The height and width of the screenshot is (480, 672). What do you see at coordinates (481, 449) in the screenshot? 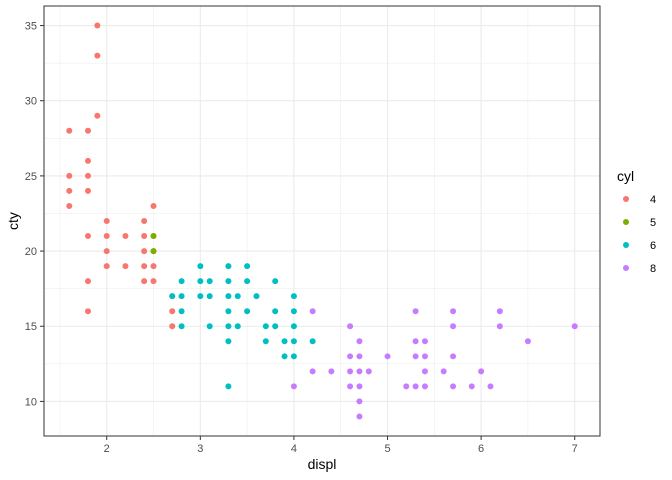
I see `x-tick-label: 6` at bounding box center [481, 449].